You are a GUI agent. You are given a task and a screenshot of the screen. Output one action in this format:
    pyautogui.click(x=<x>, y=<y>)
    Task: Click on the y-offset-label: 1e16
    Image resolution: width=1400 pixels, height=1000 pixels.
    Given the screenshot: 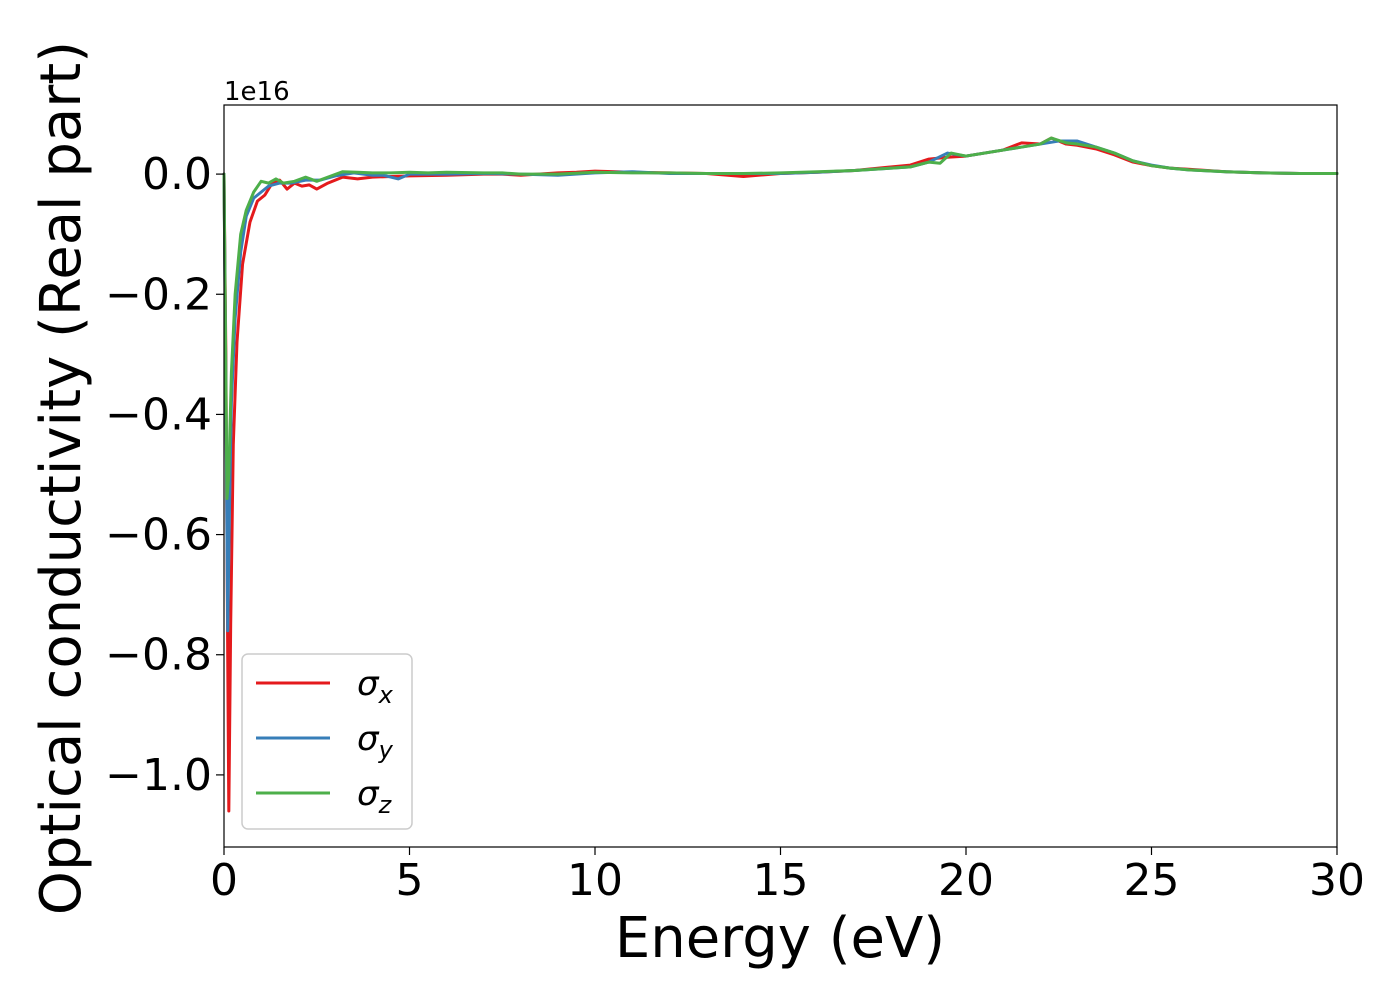 What is the action you would take?
    pyautogui.click(x=257, y=92)
    